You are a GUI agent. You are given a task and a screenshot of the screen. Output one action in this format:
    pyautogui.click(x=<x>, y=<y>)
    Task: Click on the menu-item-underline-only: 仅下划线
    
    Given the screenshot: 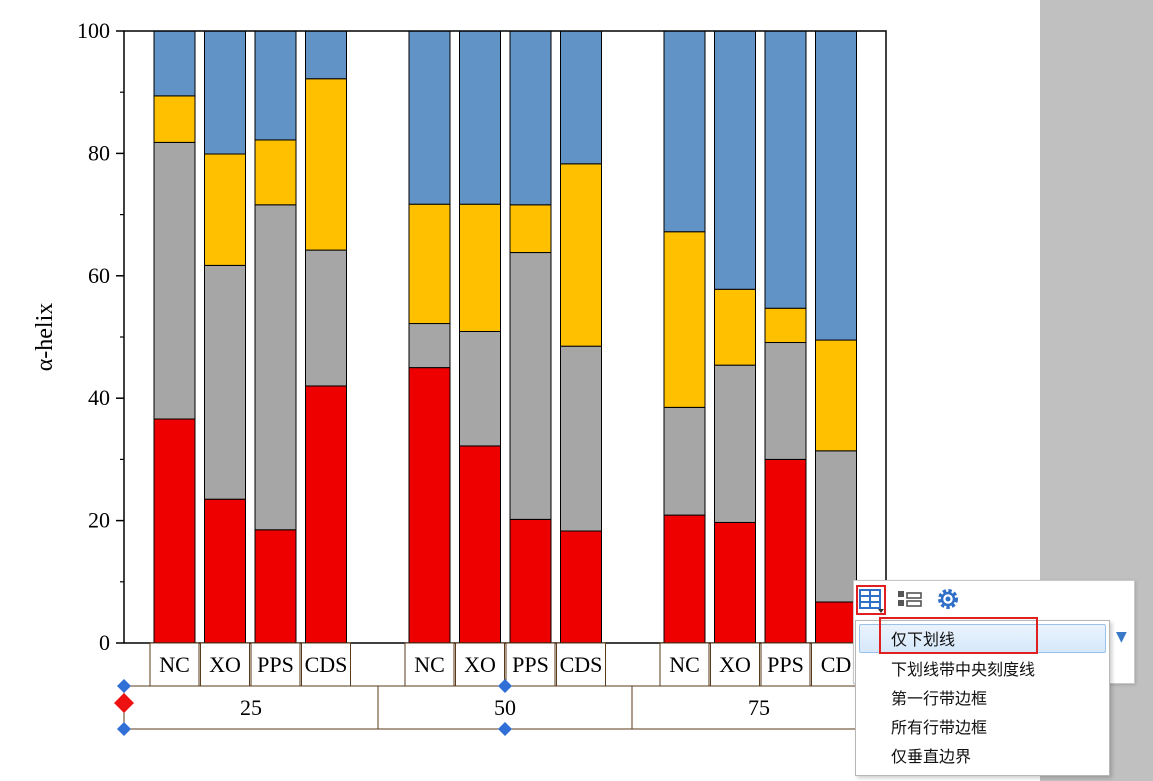 What is the action you would take?
    pyautogui.click(x=982, y=638)
    